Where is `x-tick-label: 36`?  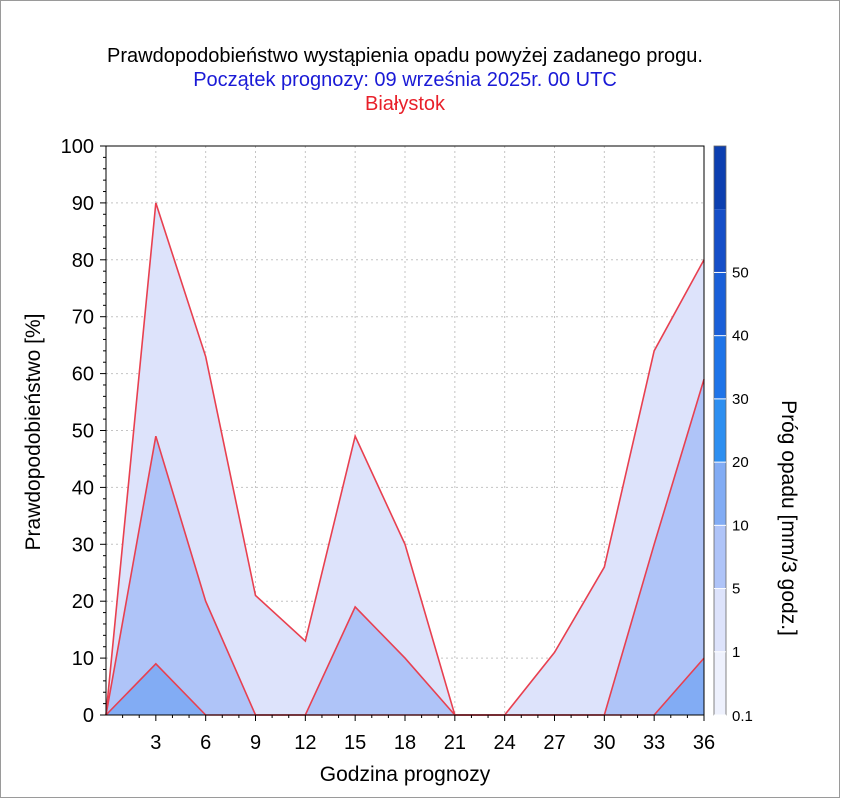
x-tick-label: 36 is located at coordinates (704, 743).